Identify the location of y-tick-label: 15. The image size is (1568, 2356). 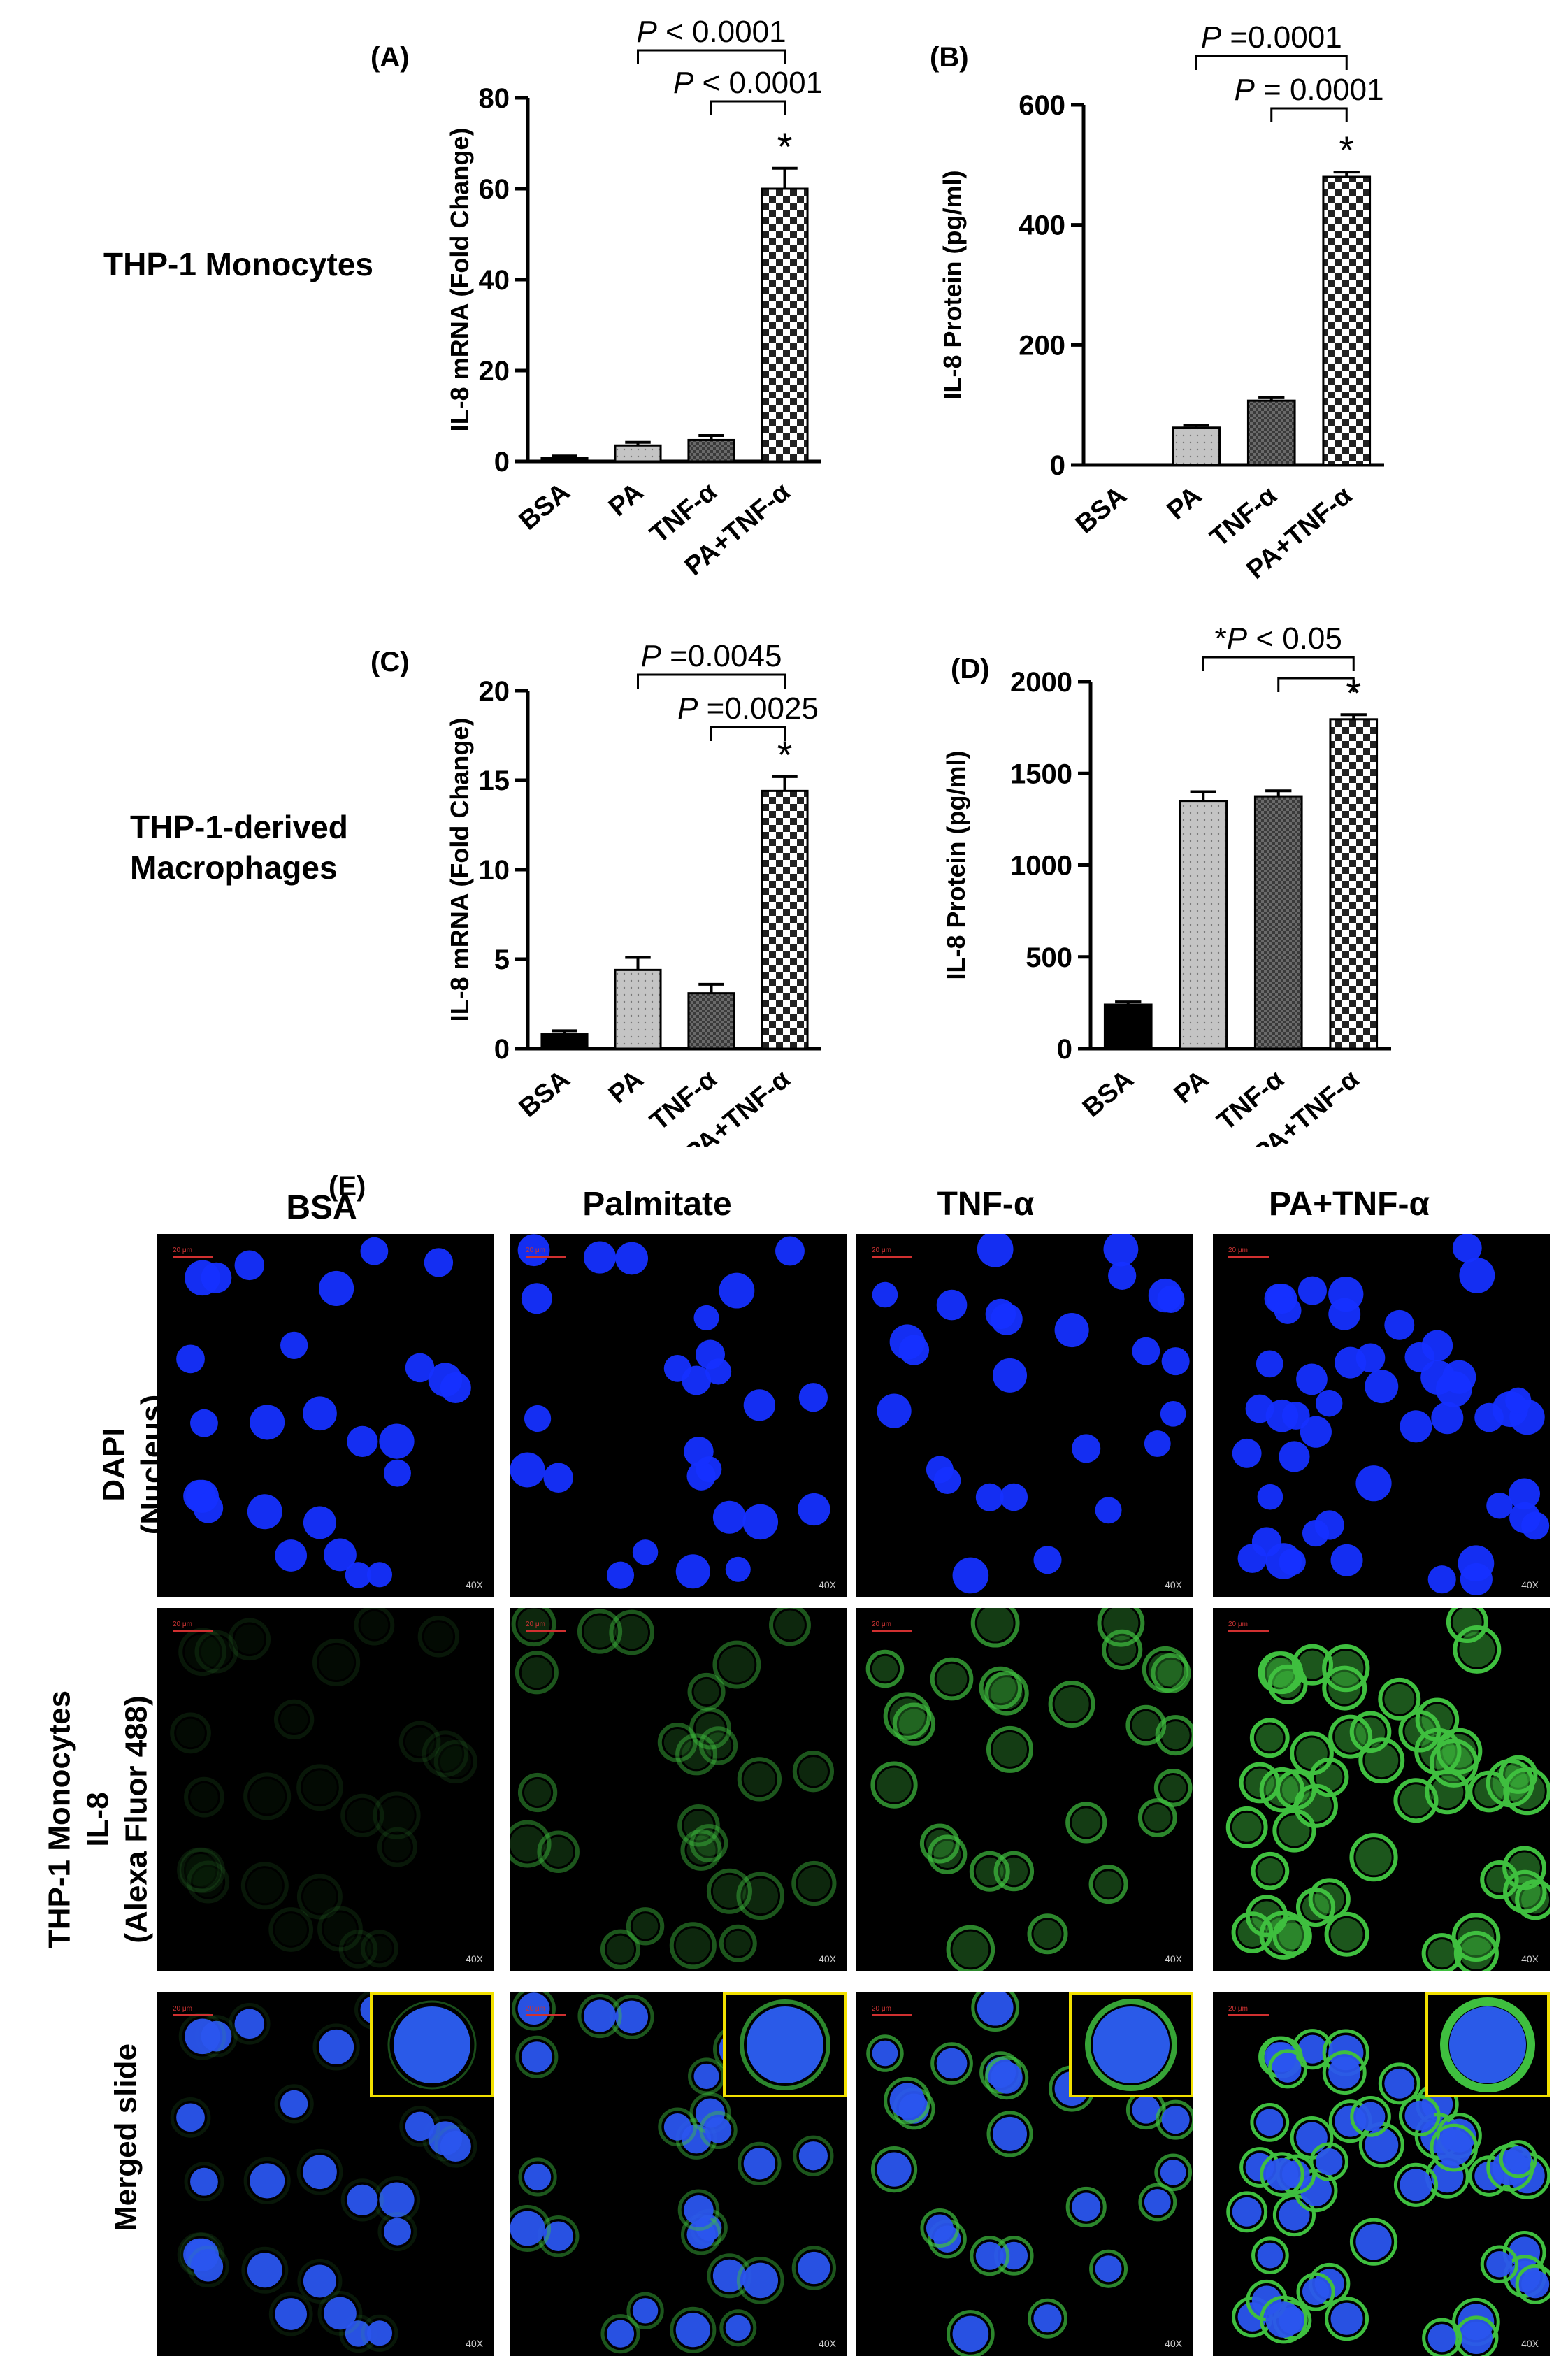
(494, 781).